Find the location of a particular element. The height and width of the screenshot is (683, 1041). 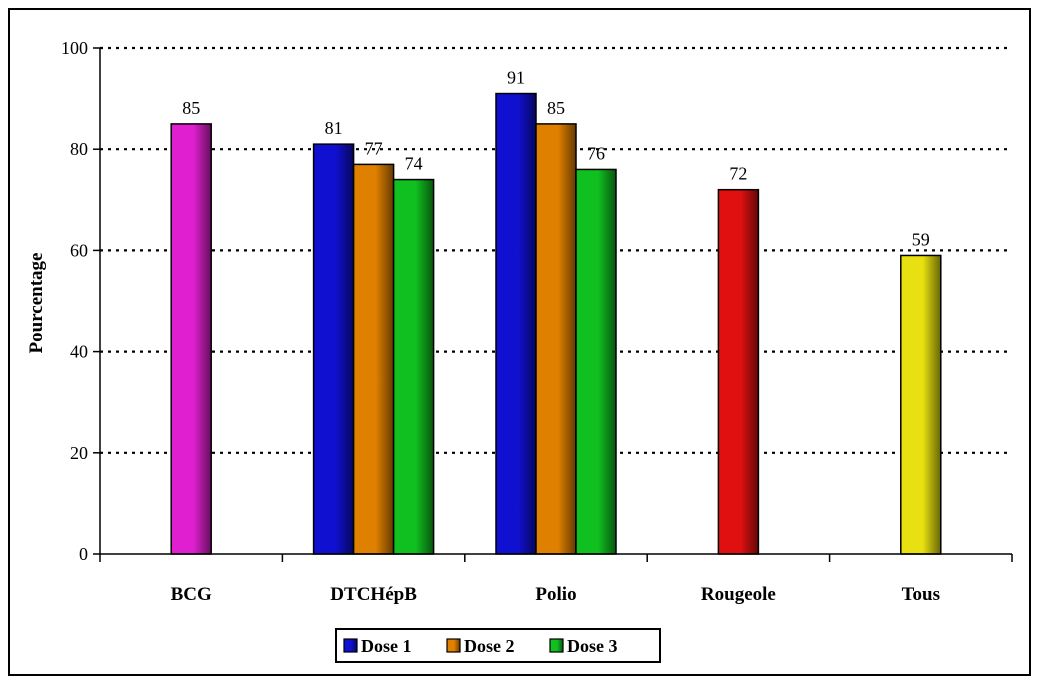

category-label-rougeole: Rougeole is located at coordinates (738, 594).